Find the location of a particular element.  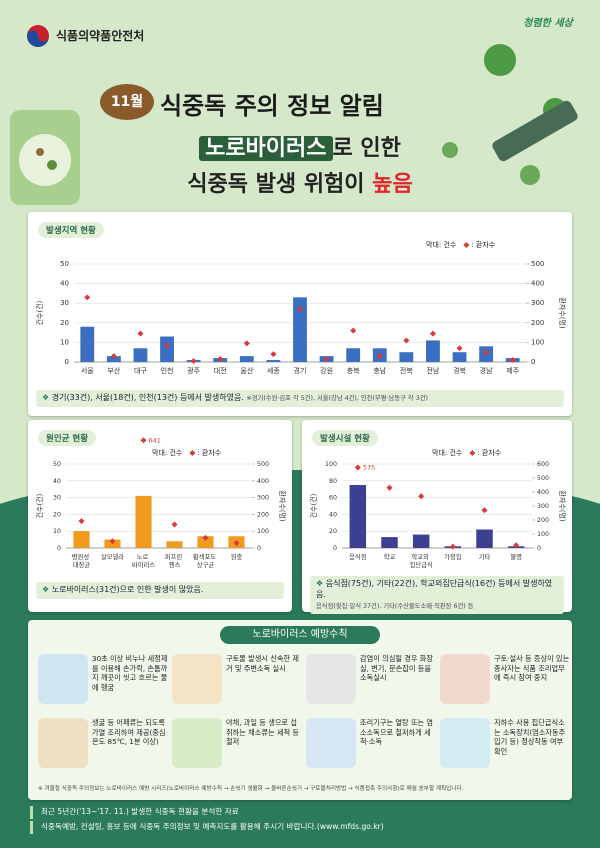

footer-note: 최근 5년간('13~'17. 11.) 발생한 식중독 현황을 분석한 자료 is located at coordinates (300, 812).